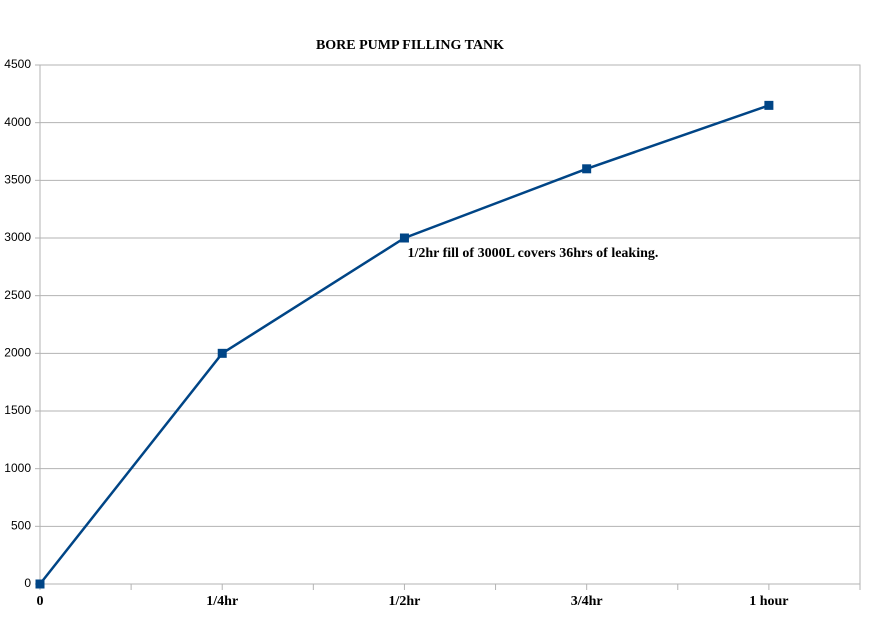 The image size is (884, 628). What do you see at coordinates (17, 295) in the screenshot?
I see `y-tick-label: 2500` at bounding box center [17, 295].